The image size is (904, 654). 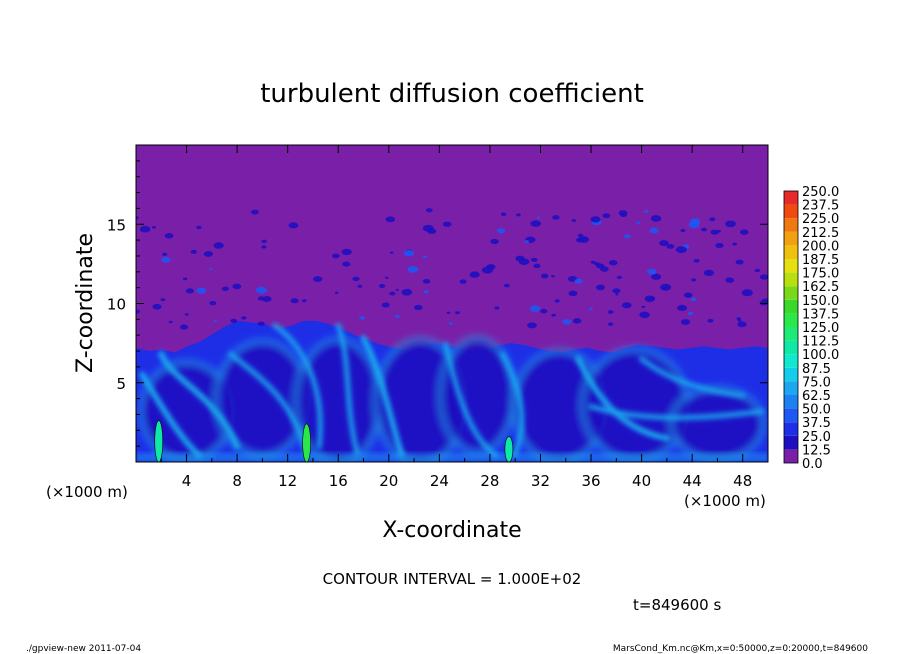 I want to click on x-tick-label: 36, so click(x=590, y=481).